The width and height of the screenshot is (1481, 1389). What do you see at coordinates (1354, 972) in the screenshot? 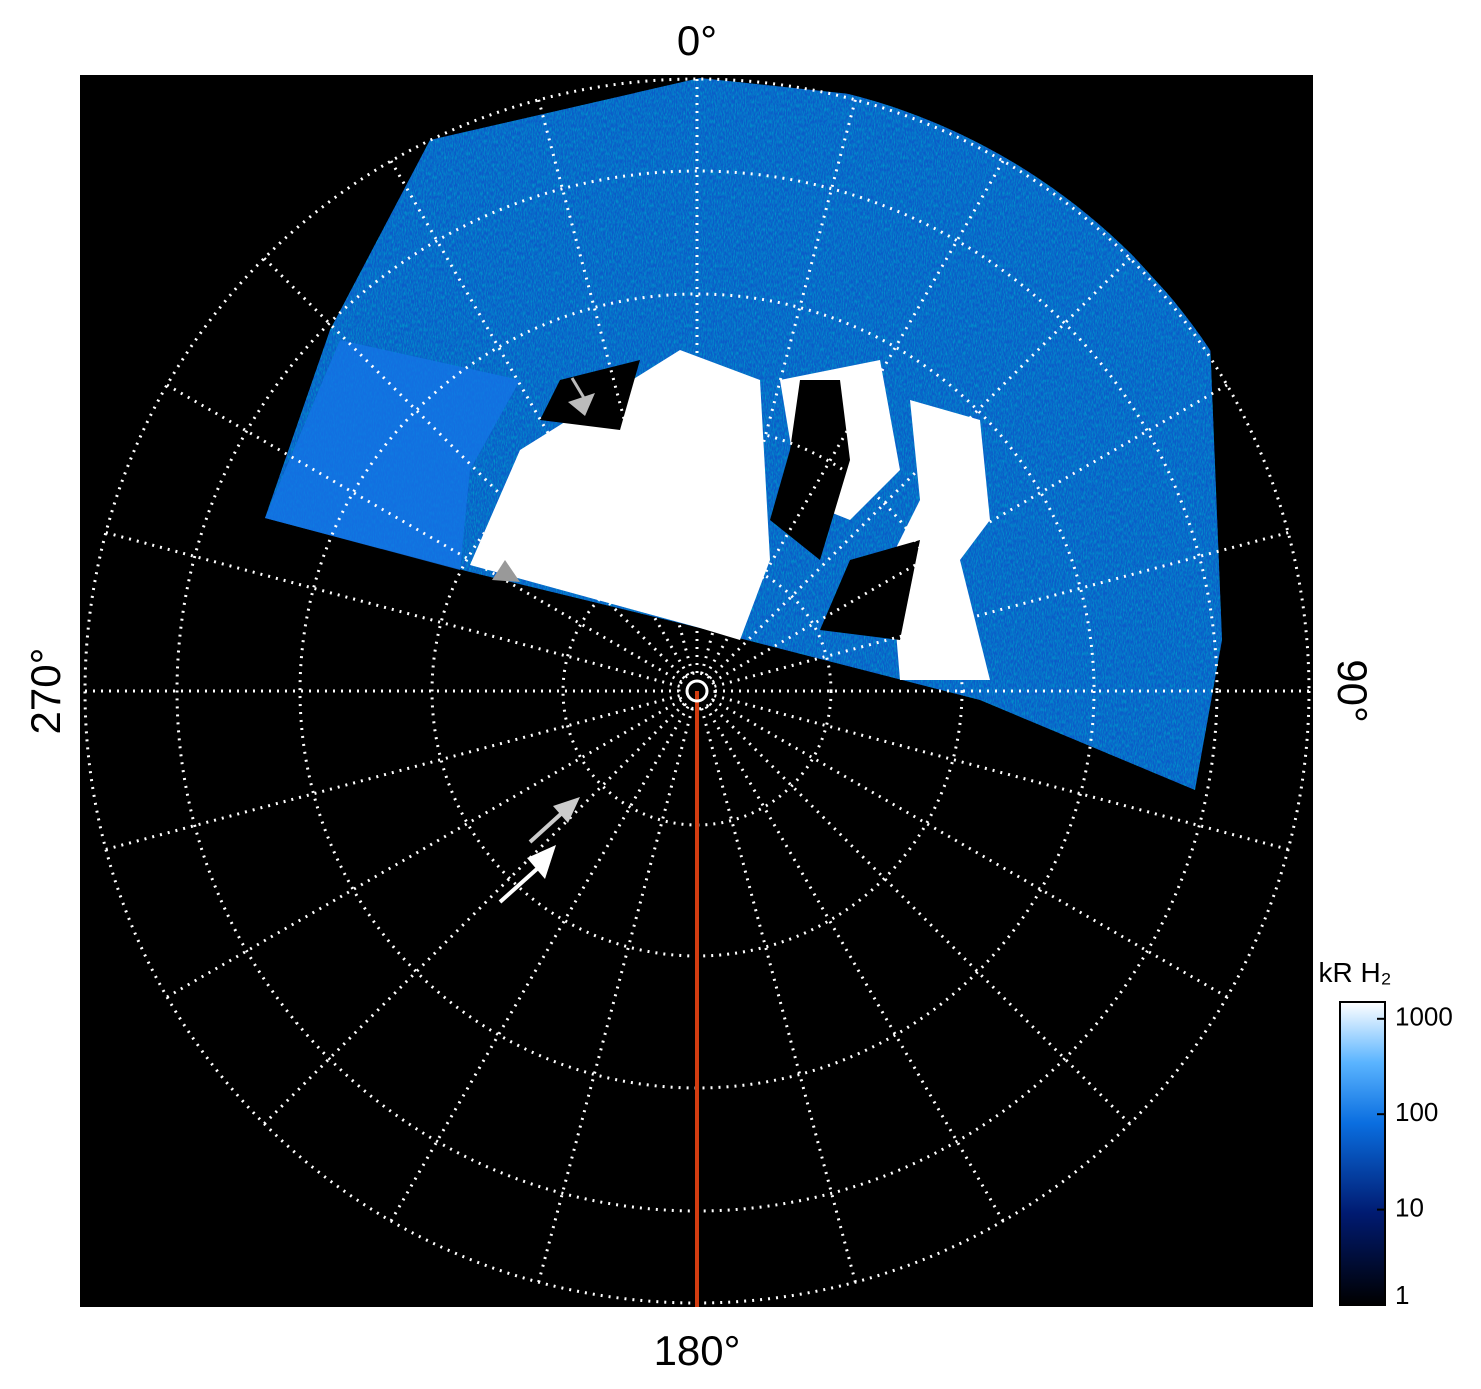
I see `colorbar-title: kR H₂` at bounding box center [1354, 972].